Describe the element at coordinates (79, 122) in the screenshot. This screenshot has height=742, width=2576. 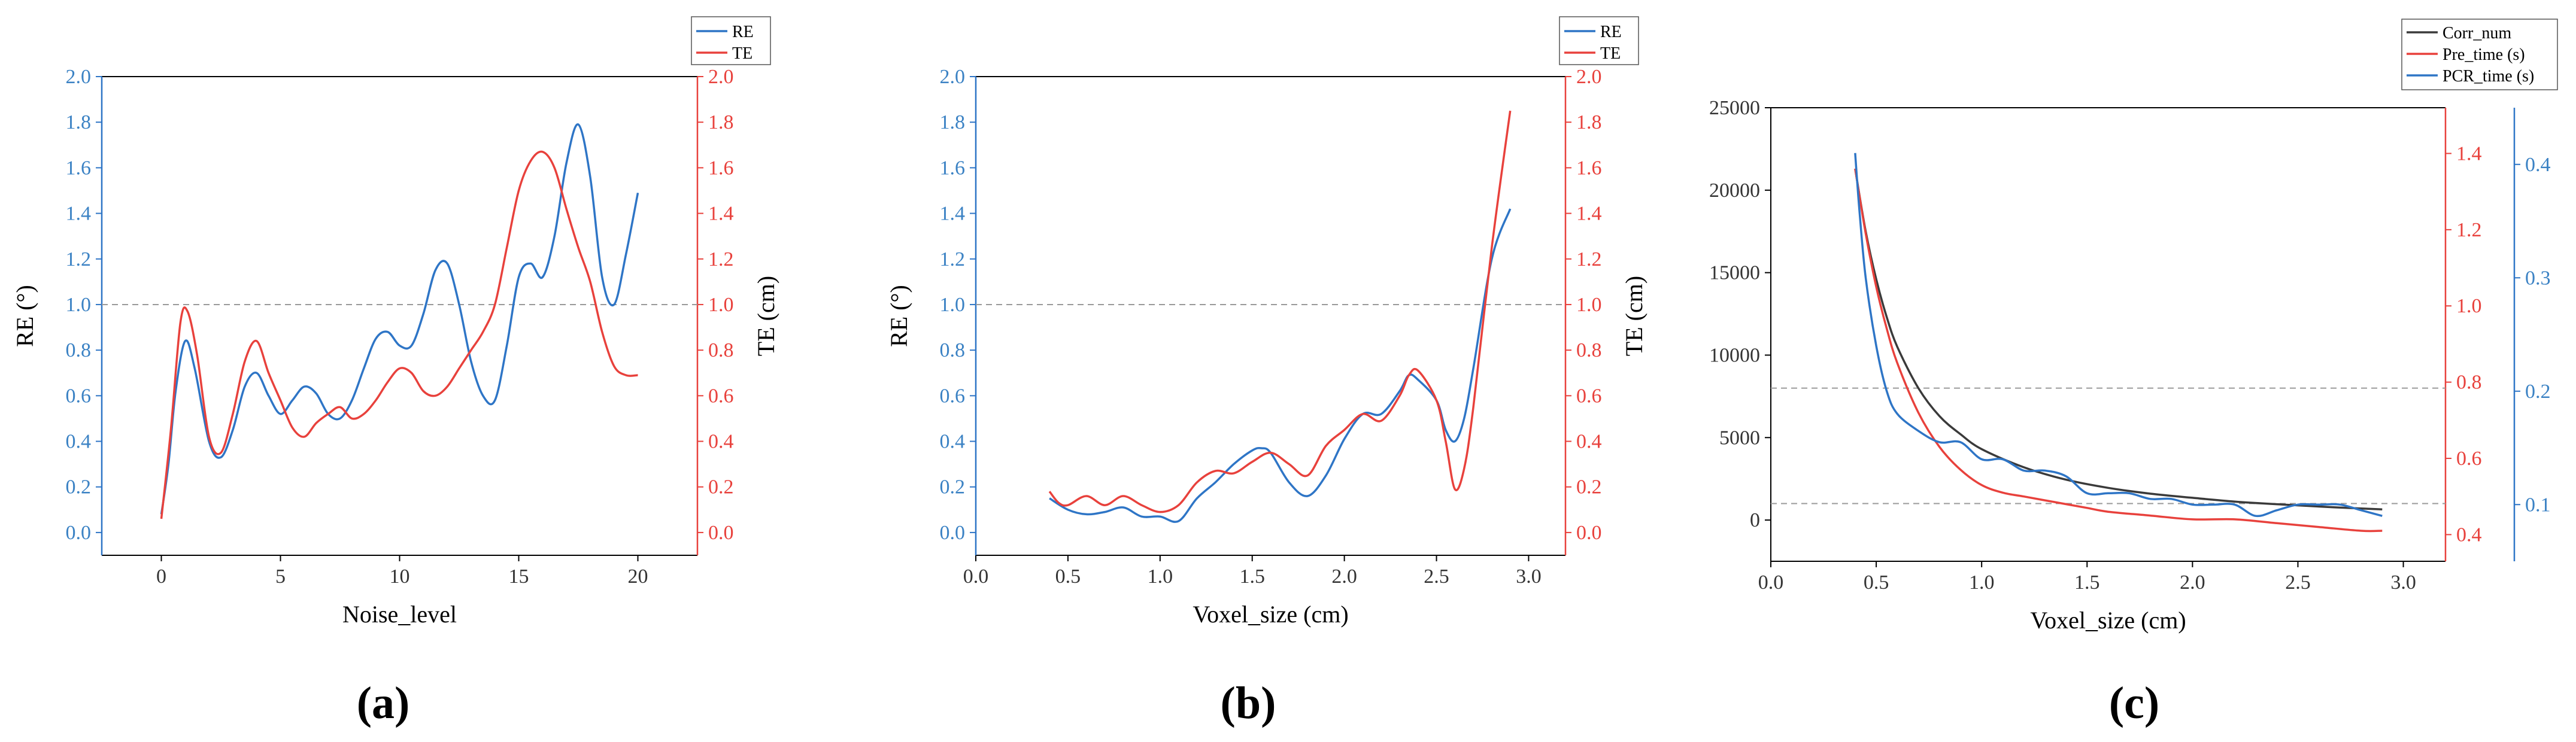
I see `left-y-tick-label: 1.8` at that location.